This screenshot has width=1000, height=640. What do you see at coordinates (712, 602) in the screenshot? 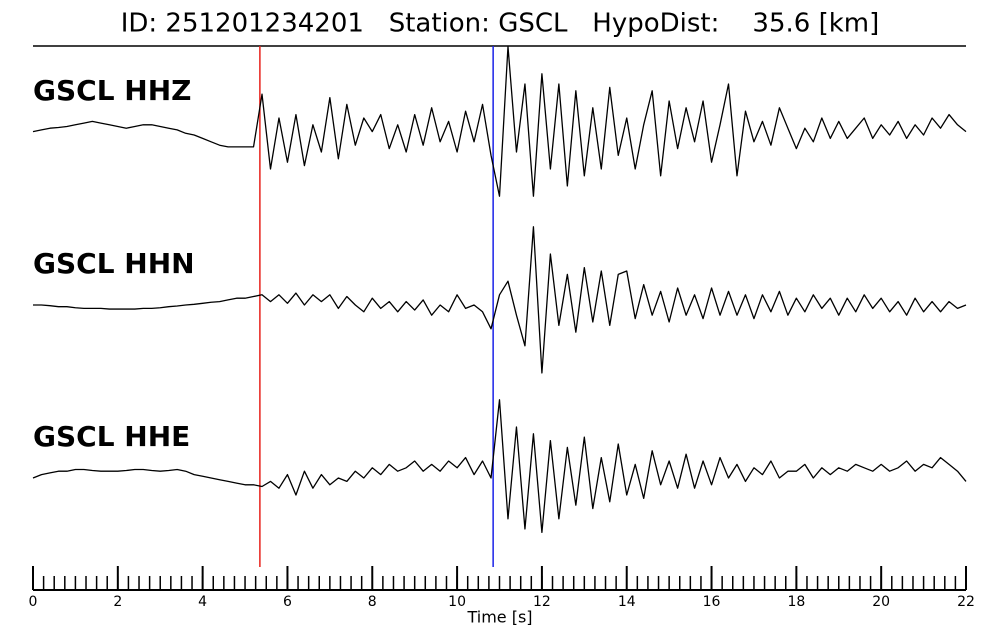
I see `x-tick-label: 16` at bounding box center [712, 602].